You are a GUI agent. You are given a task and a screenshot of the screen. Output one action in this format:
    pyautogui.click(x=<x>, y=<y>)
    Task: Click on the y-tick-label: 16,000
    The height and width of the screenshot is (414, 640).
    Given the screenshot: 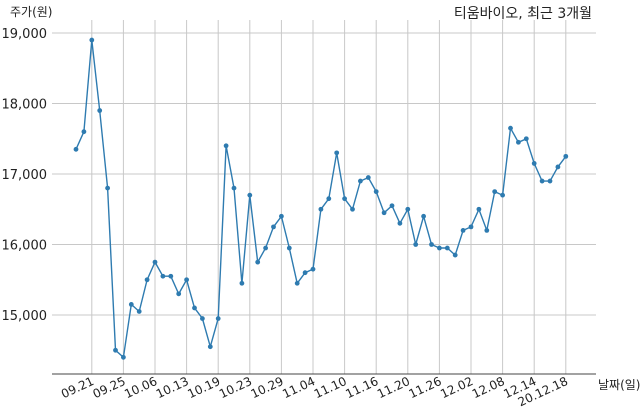 What is the action you would take?
    pyautogui.click(x=25, y=246)
    